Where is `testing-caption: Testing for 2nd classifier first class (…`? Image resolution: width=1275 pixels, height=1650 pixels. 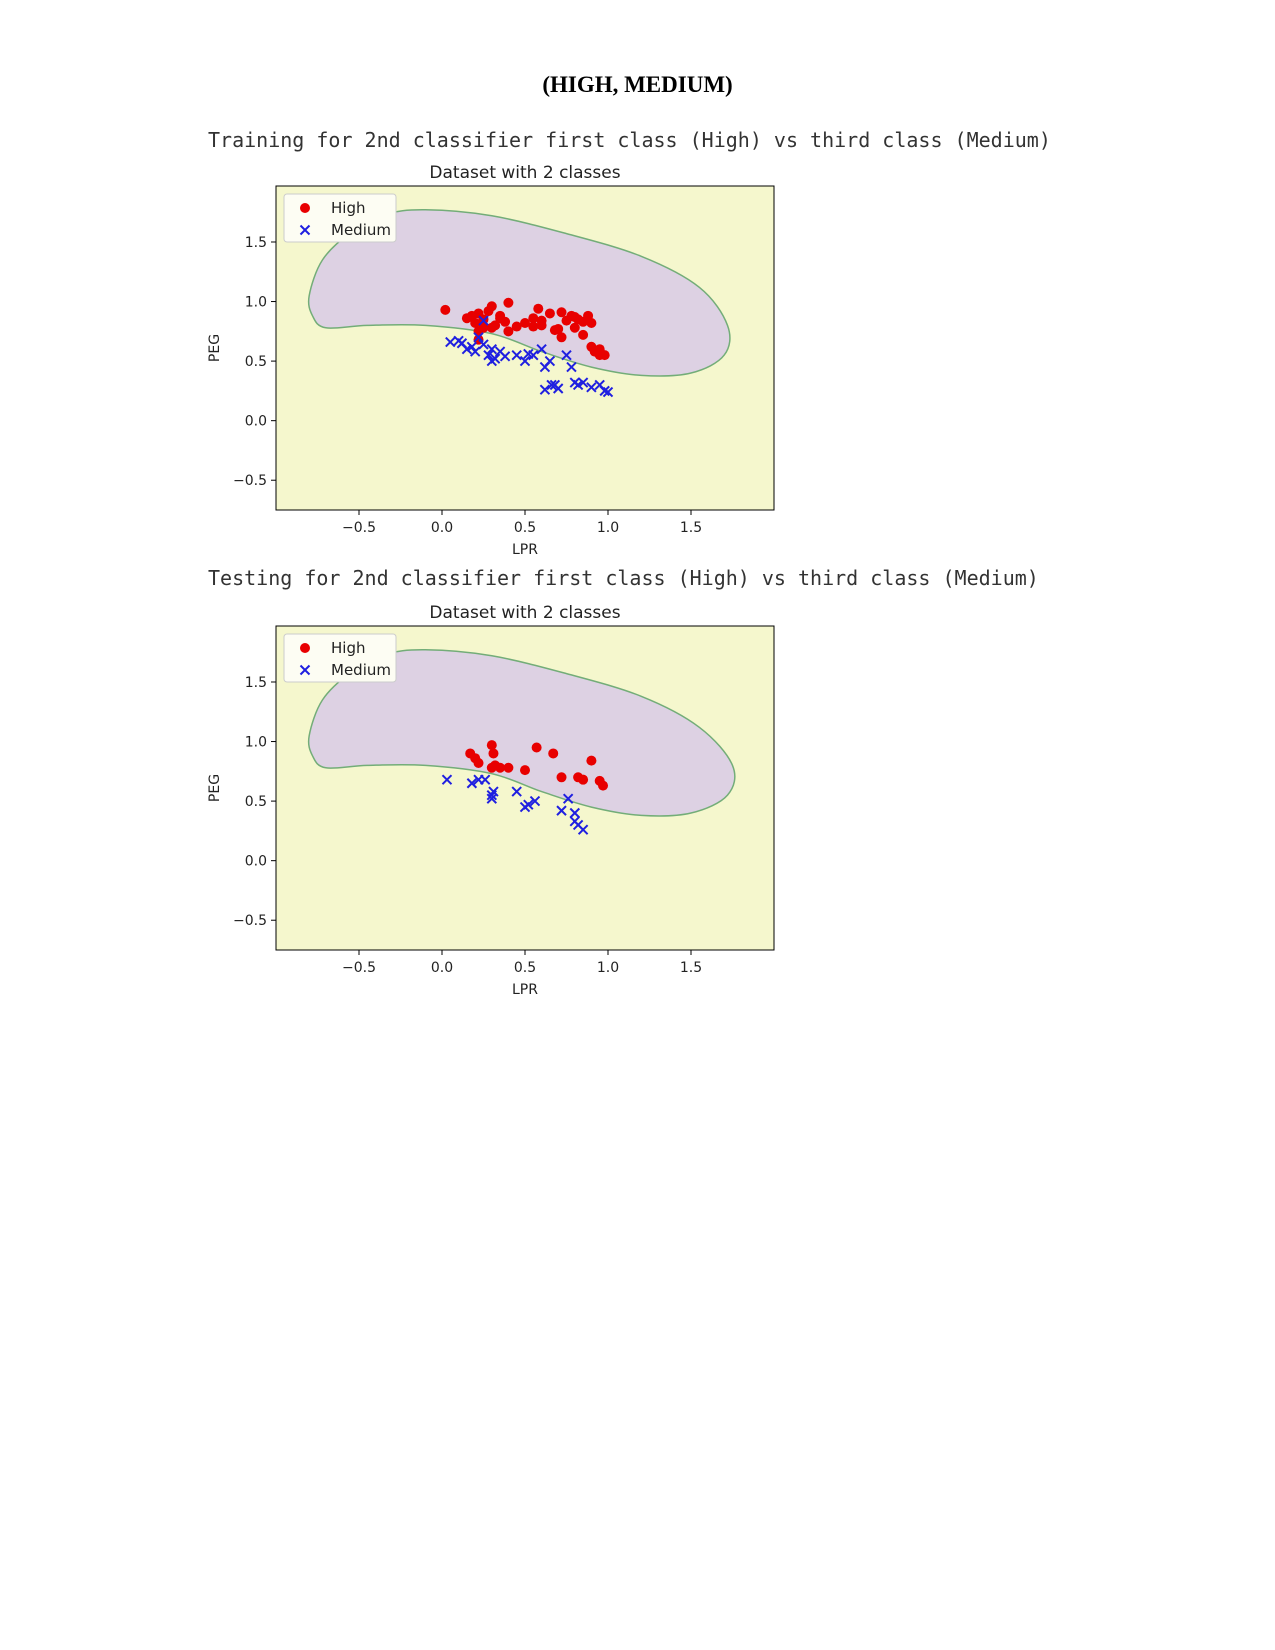 testing-caption: Testing for 2nd classifier first class (… is located at coordinates (623, 578).